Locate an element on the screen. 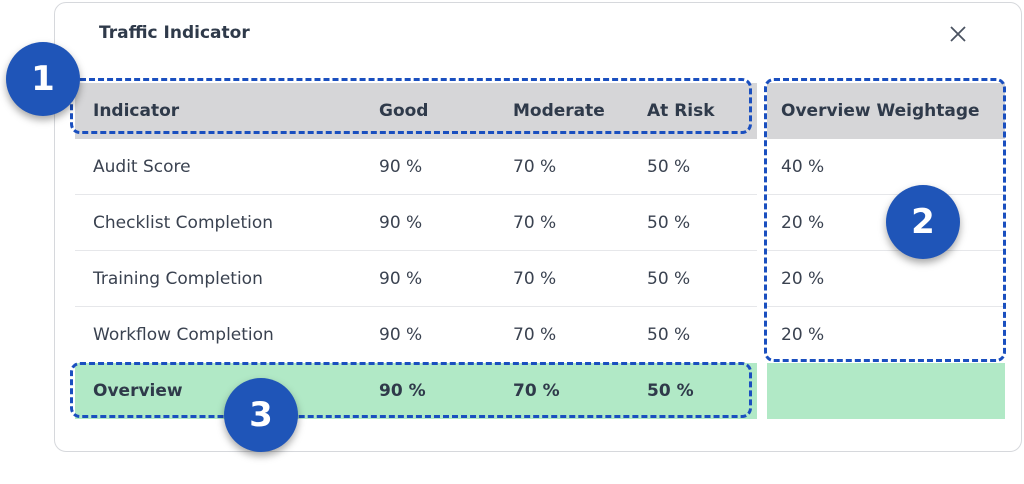 The image size is (1024, 484). header-indicator: Indicator is located at coordinates (136, 111).